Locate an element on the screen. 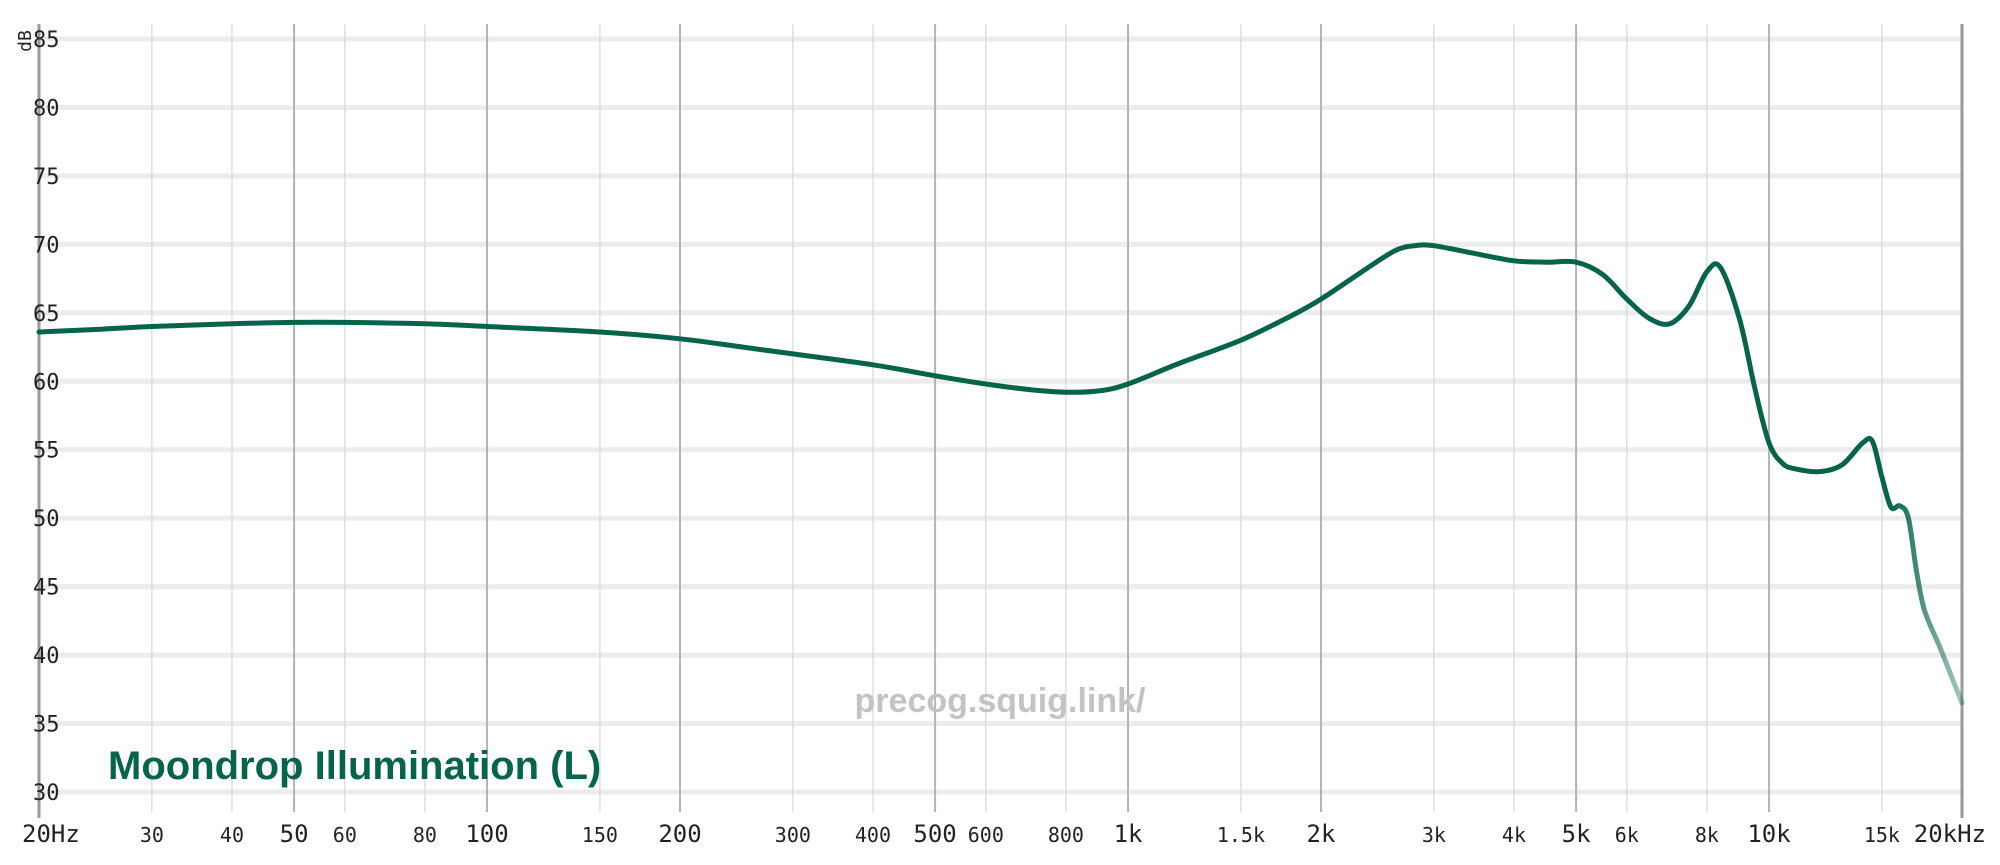  x-tick-label: 20kHz is located at coordinates (1950, 834).